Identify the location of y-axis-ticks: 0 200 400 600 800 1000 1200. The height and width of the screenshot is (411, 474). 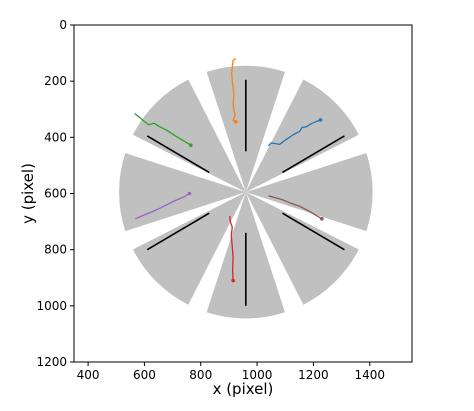
(55, 193).